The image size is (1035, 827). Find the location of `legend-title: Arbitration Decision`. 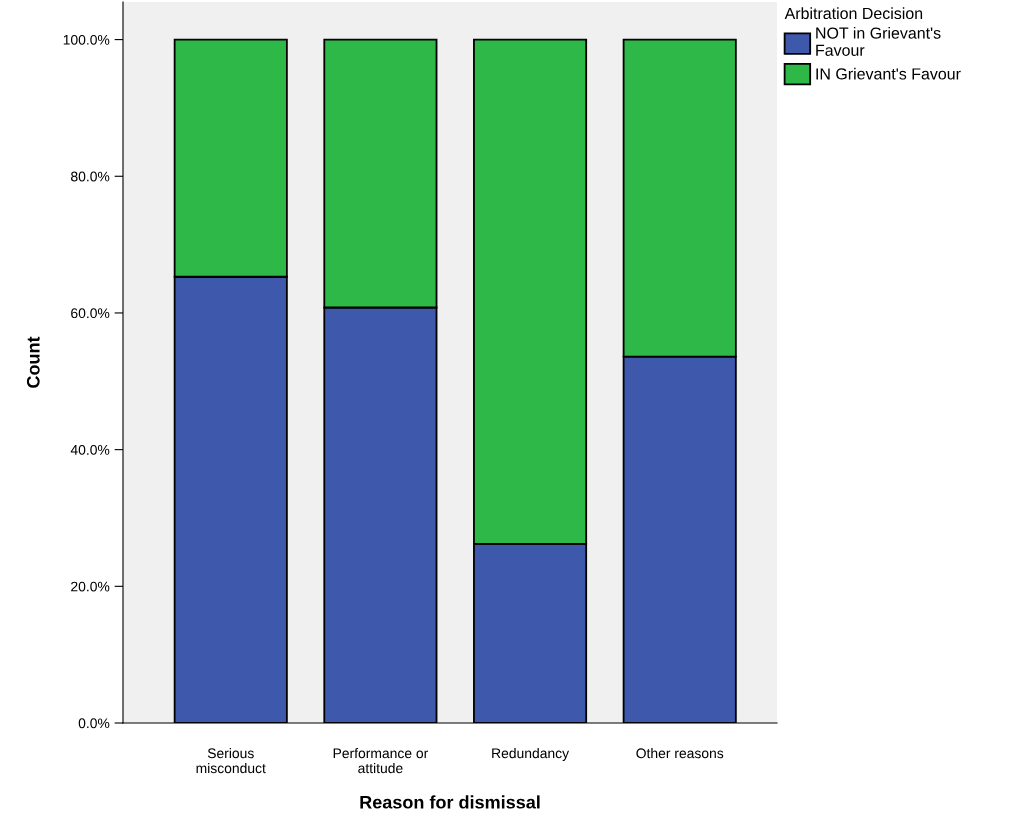

legend-title: Arbitration Decision is located at coordinates (853, 13).